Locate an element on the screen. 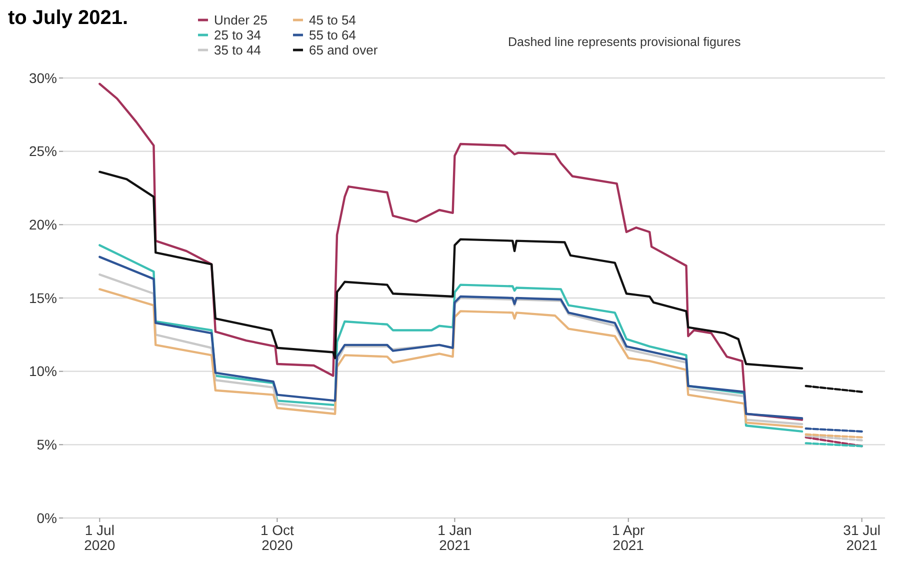  x-tick-label: 1 Apr 2021 is located at coordinates (629, 537).